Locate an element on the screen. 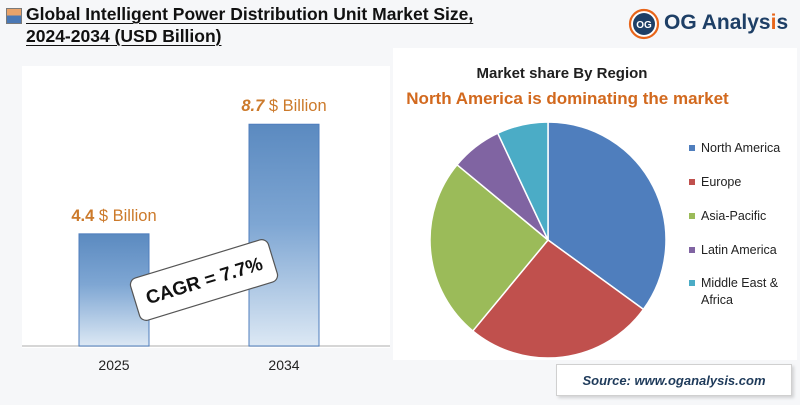  bar-2034 is located at coordinates (284, 235).